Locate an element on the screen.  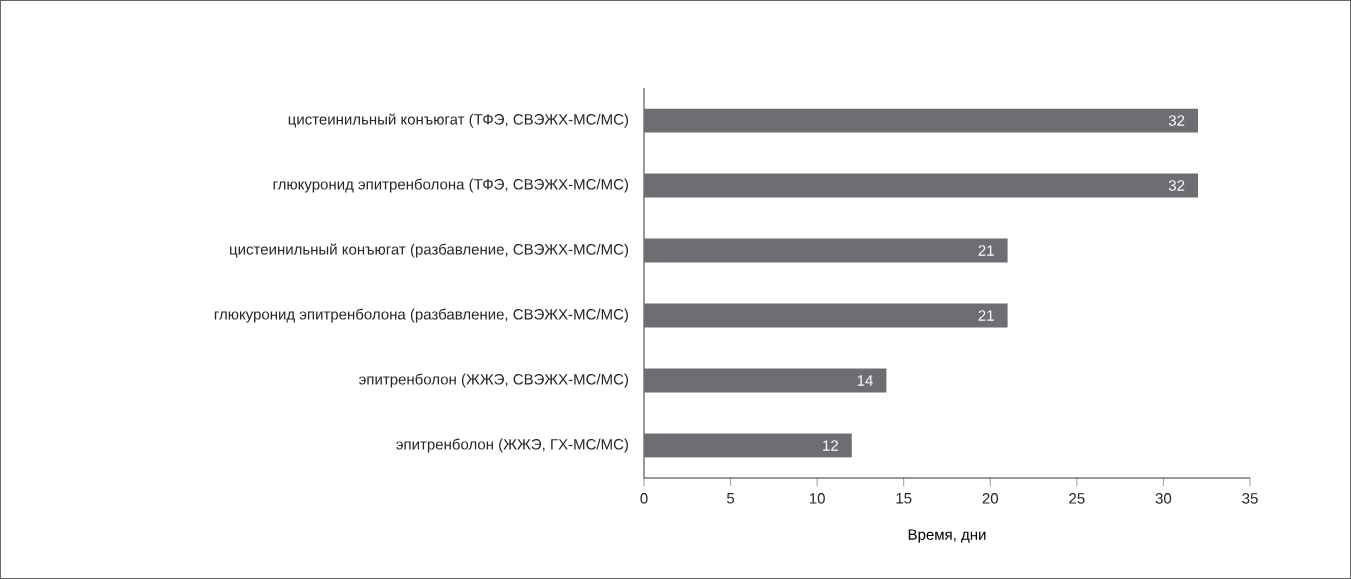
y-tick-label: глюкуронид эпитренболона (разбавление, СВЭЖХ-МС/МС) is located at coordinates (421, 315).